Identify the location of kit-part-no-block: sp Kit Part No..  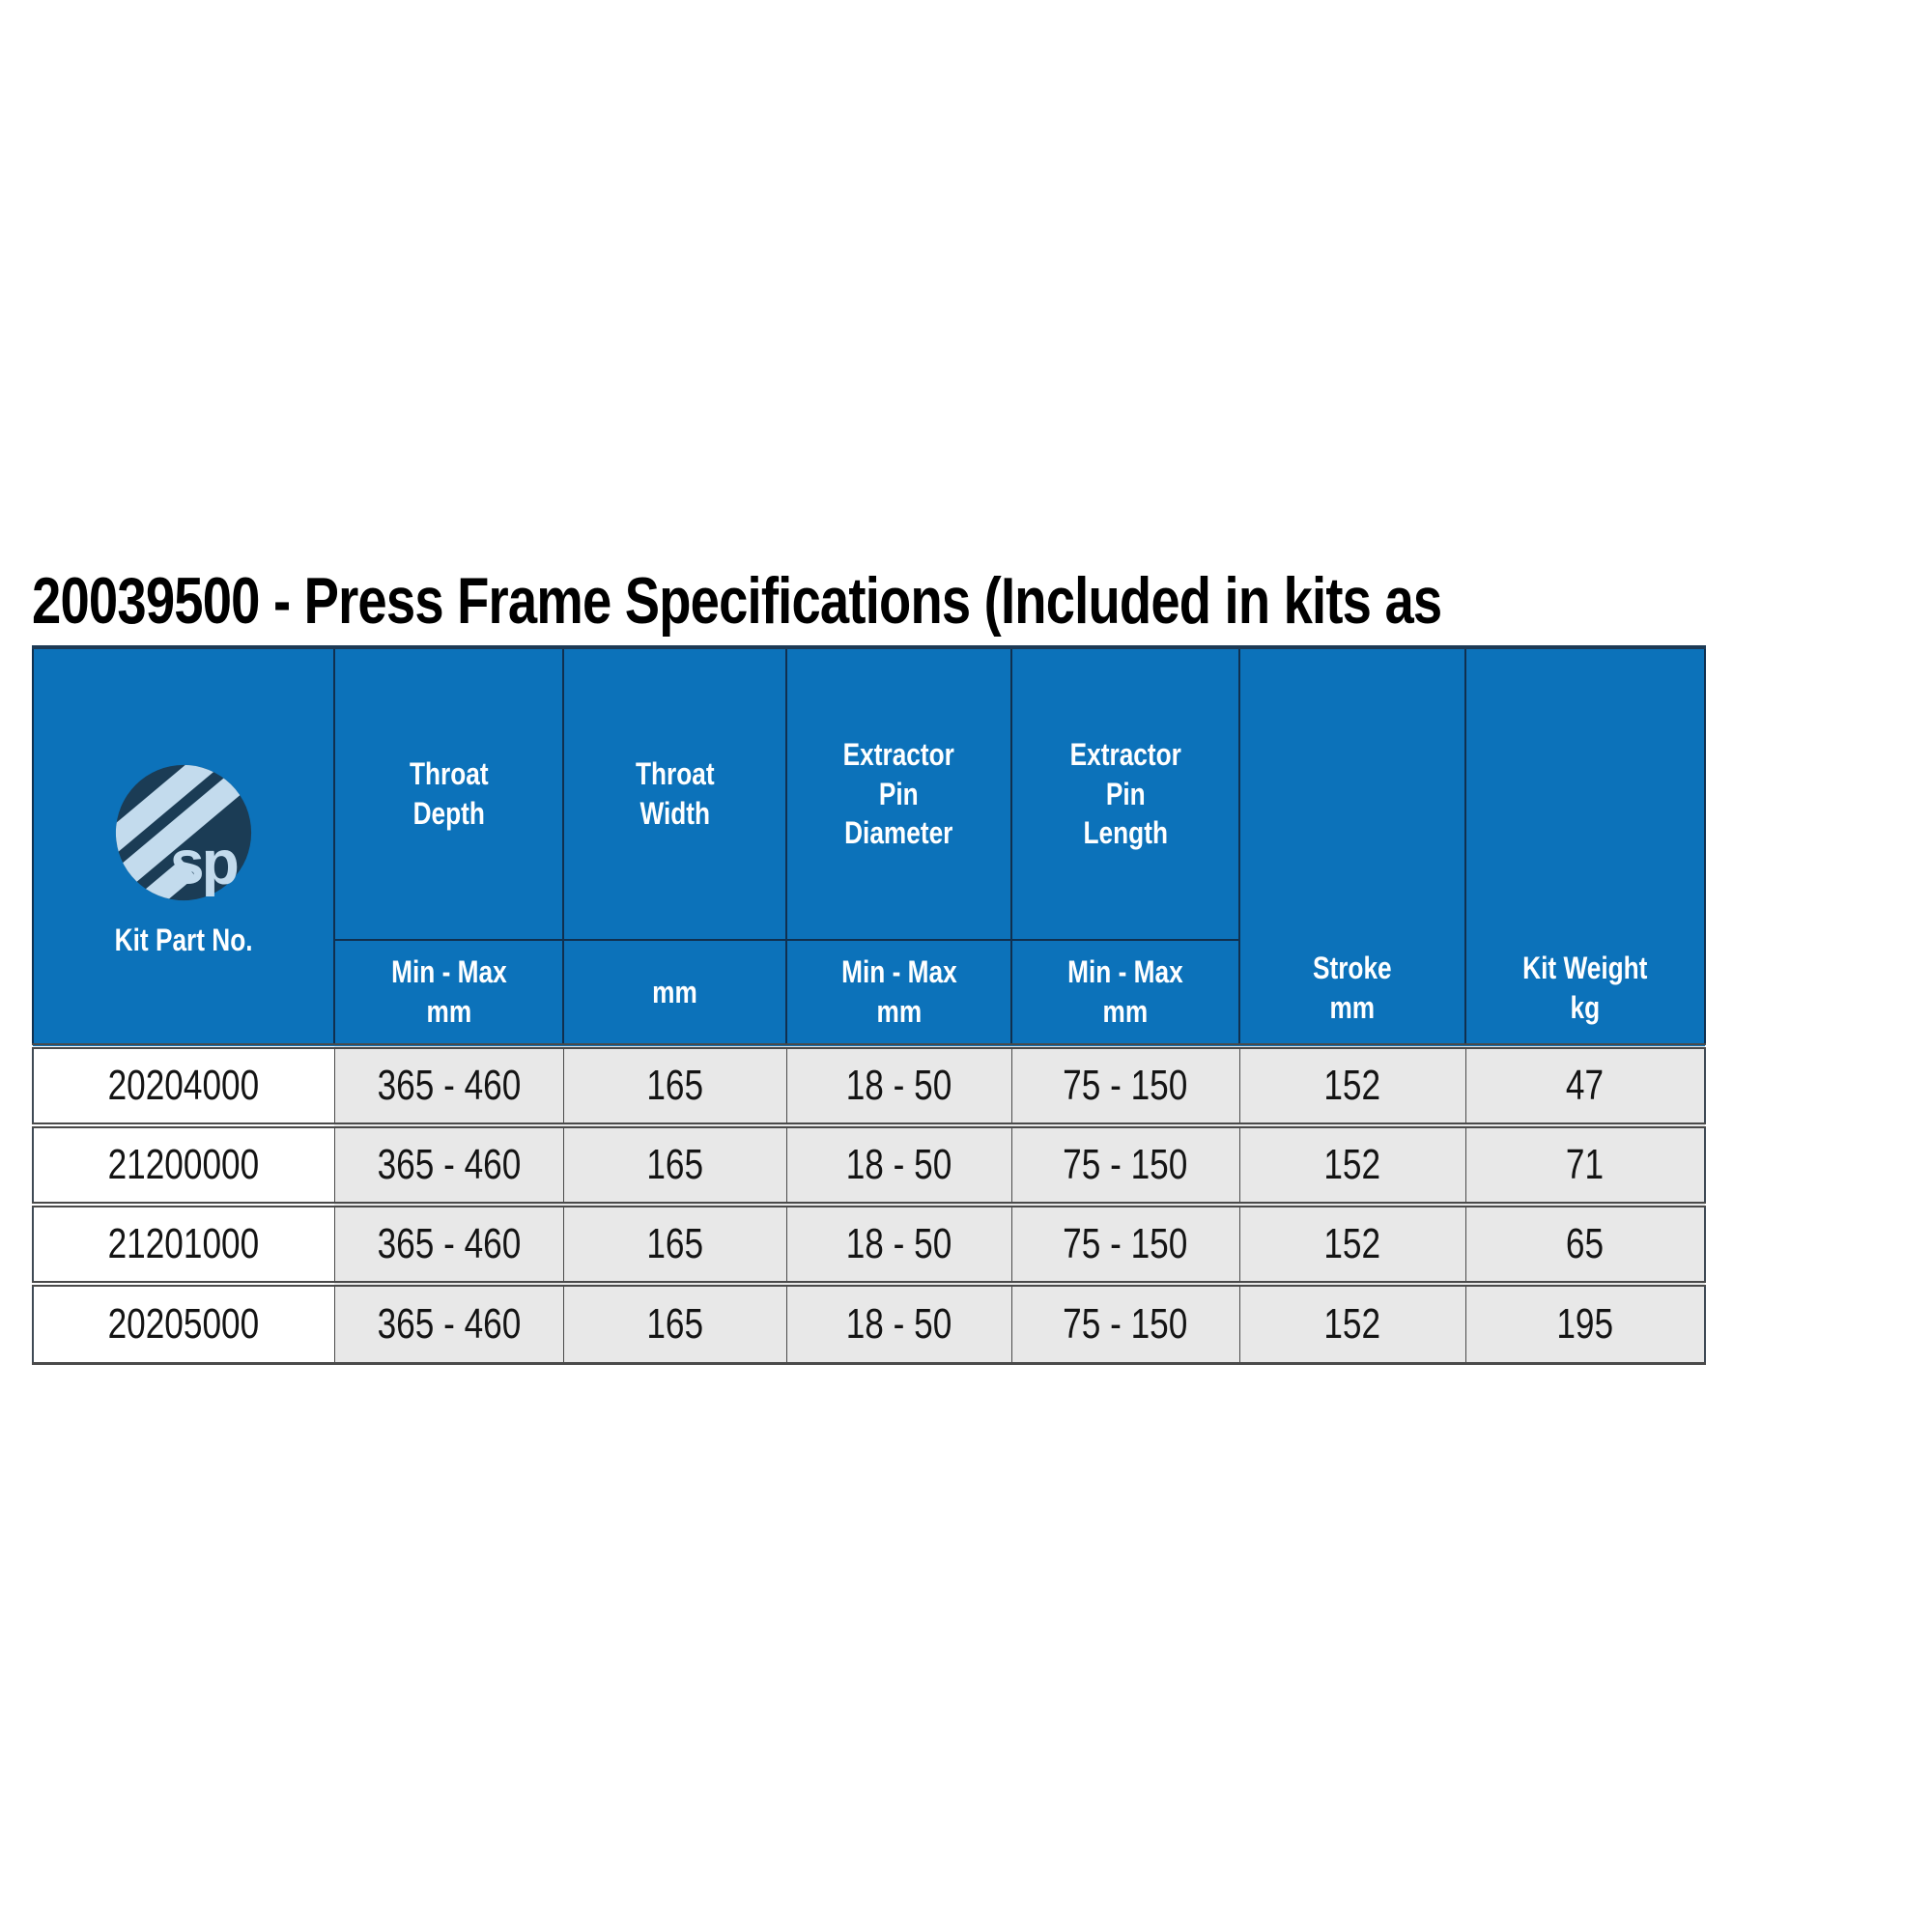
(183, 846).